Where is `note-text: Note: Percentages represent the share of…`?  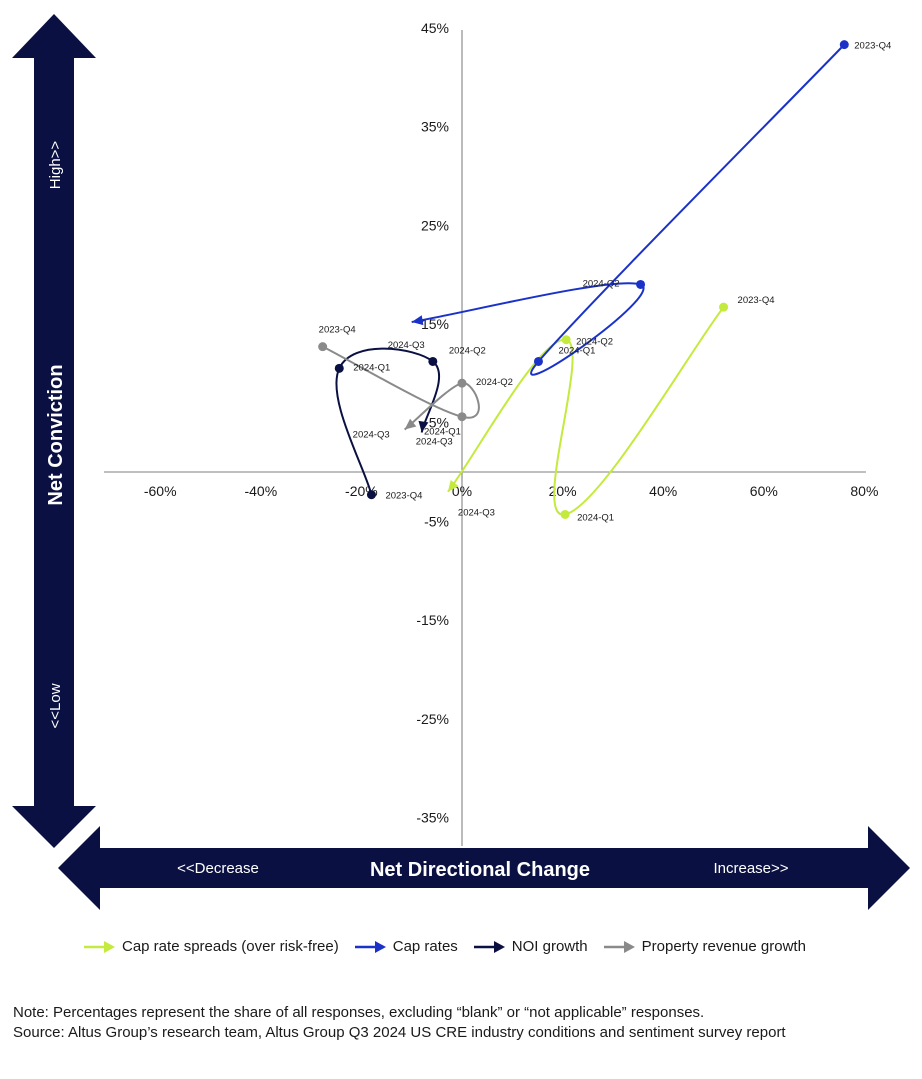
note-text: Note: Percentages represent the share of… is located at coordinates (359, 1012).